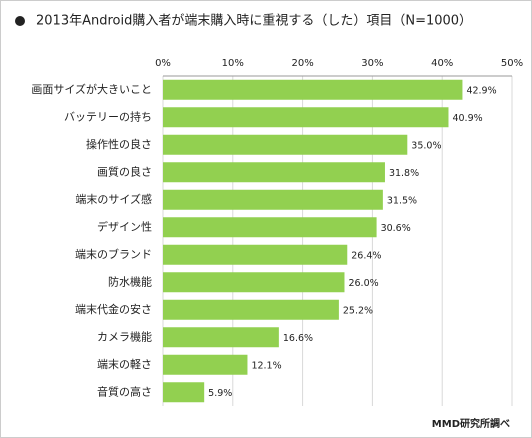 The width and height of the screenshot is (532, 438). I want to click on category-label: 操作性の良さ, so click(119, 144).